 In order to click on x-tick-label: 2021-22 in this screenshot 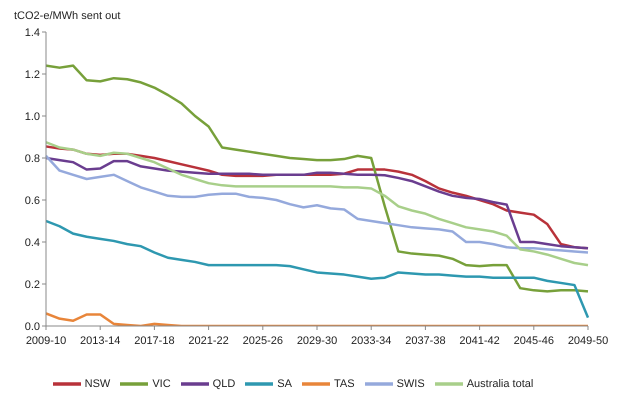, I will do `click(208, 341)`.